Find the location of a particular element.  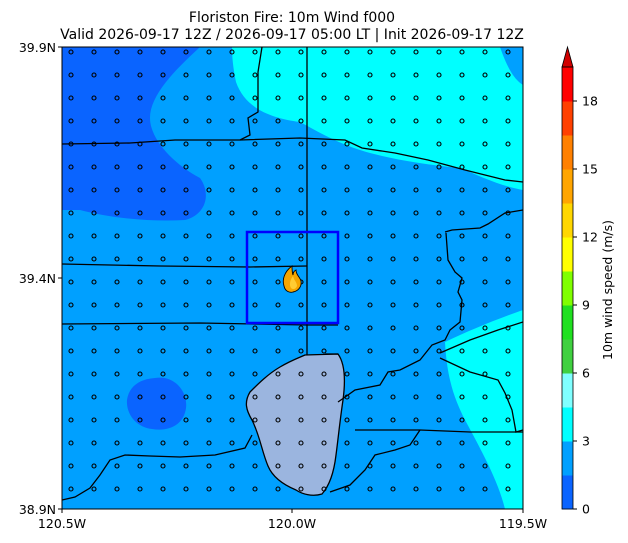

map-title: Floriston Fire: 10m Wind f000 is located at coordinates (292, 18).